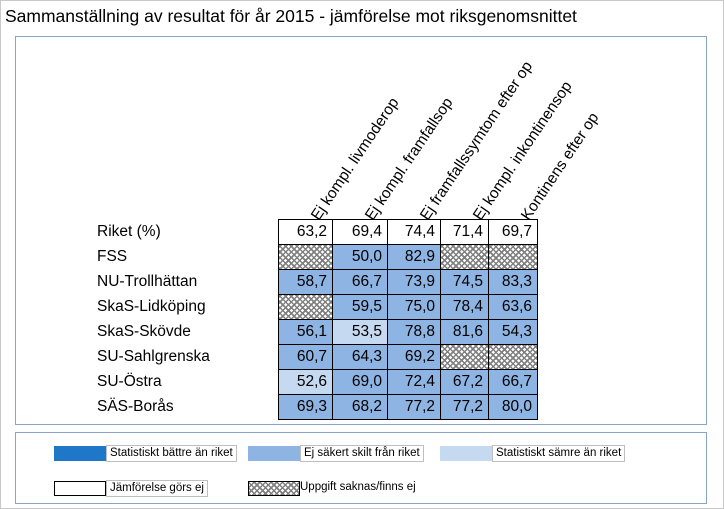 Image resolution: width=724 pixels, height=509 pixels. What do you see at coordinates (414, 257) in the screenshot?
I see `table-cell: 82,9` at bounding box center [414, 257].